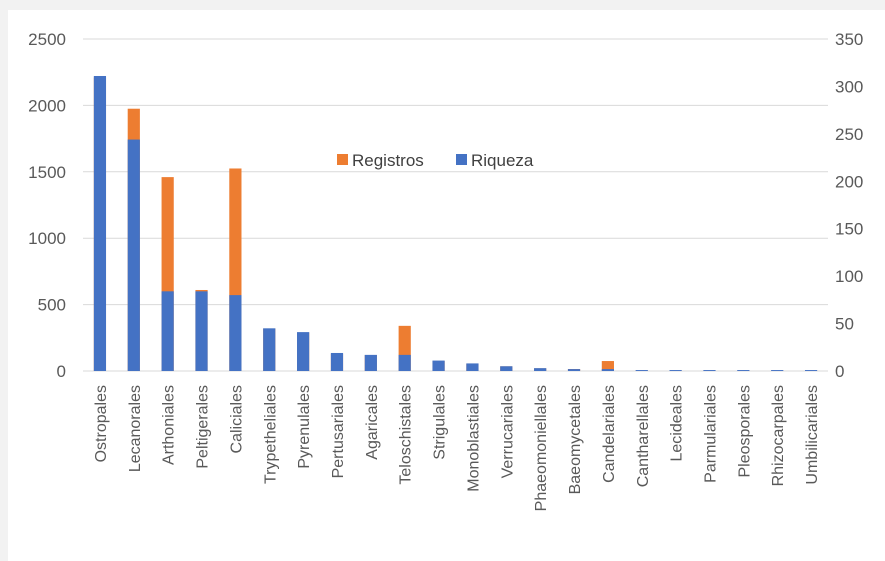  I want to click on left-tick-label: 0, so click(61, 371).